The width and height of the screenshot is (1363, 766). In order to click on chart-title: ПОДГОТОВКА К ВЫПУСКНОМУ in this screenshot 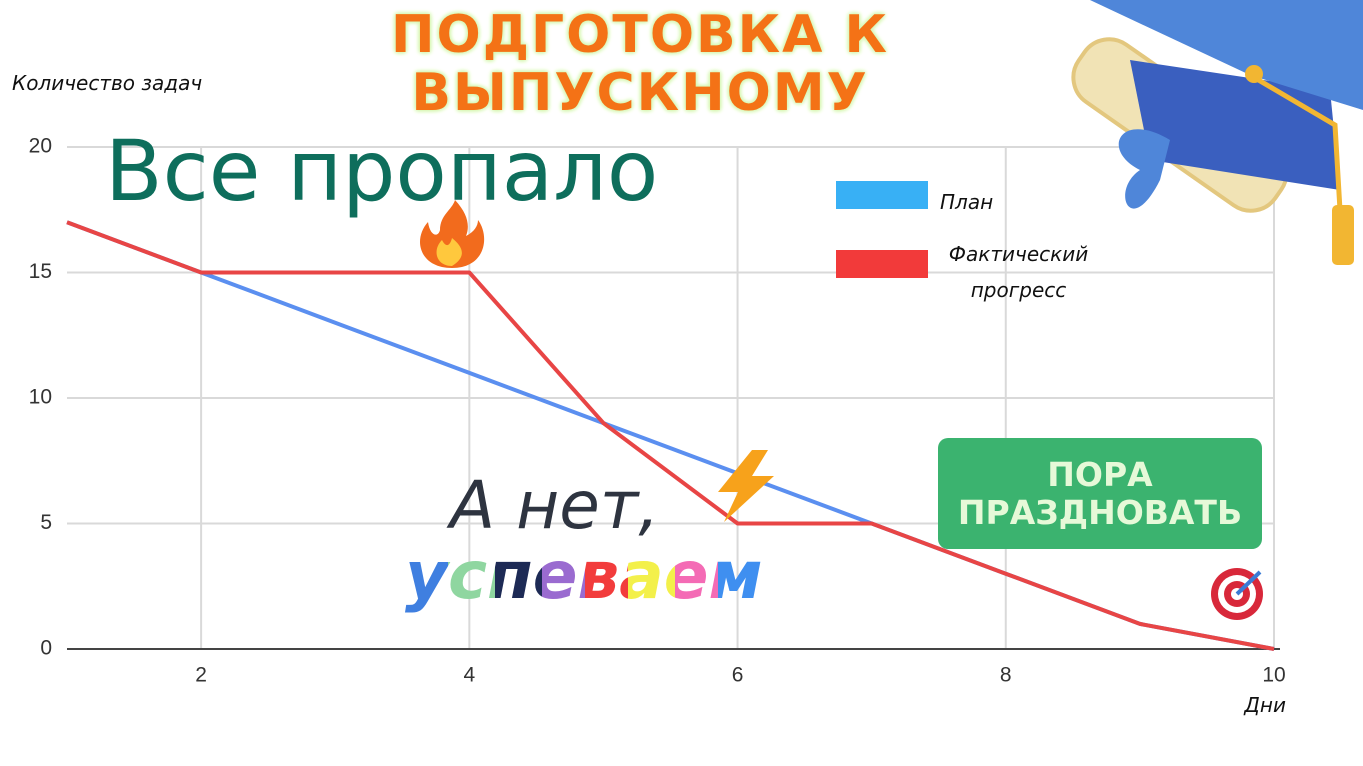, I will do `click(640, 64)`.